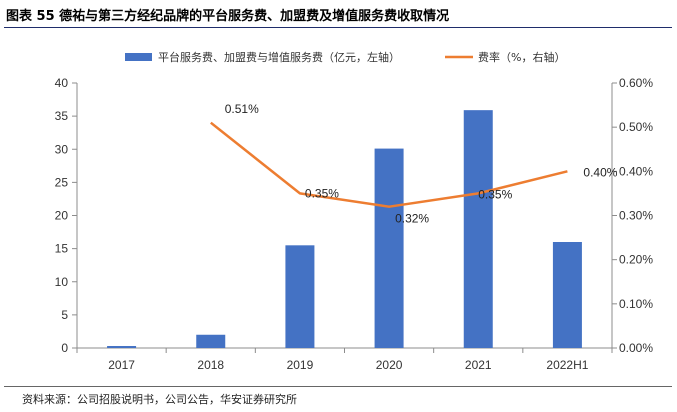  I want to click on left-axis-tick-label: 15, so click(62, 249).